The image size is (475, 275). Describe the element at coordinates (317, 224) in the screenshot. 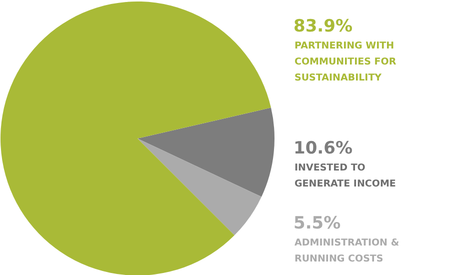

I see `data-label: 5.5%` at that location.